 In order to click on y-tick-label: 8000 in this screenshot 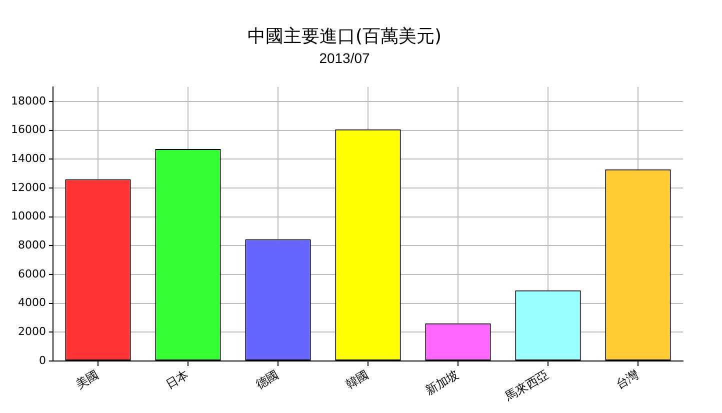, I will do `click(32, 245)`.